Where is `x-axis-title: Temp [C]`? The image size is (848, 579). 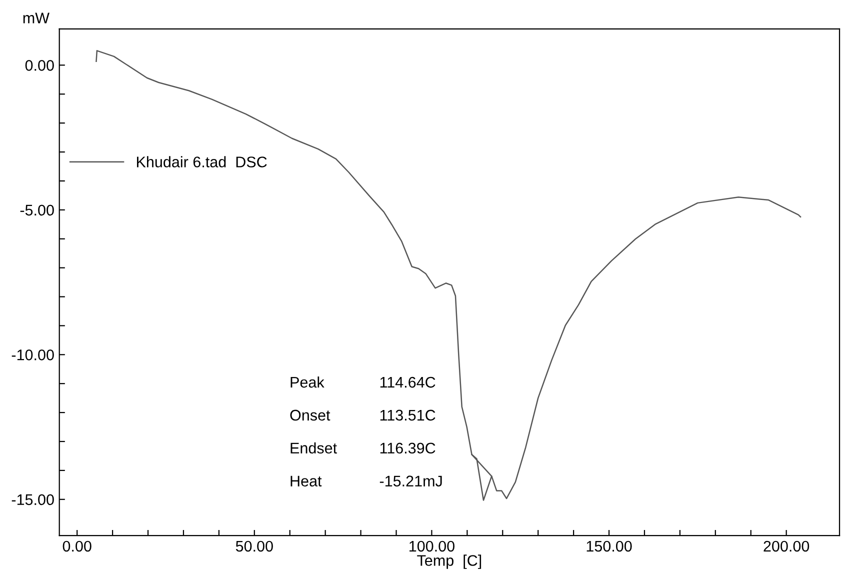
x-axis-title: Temp [C] is located at coordinates (449, 561).